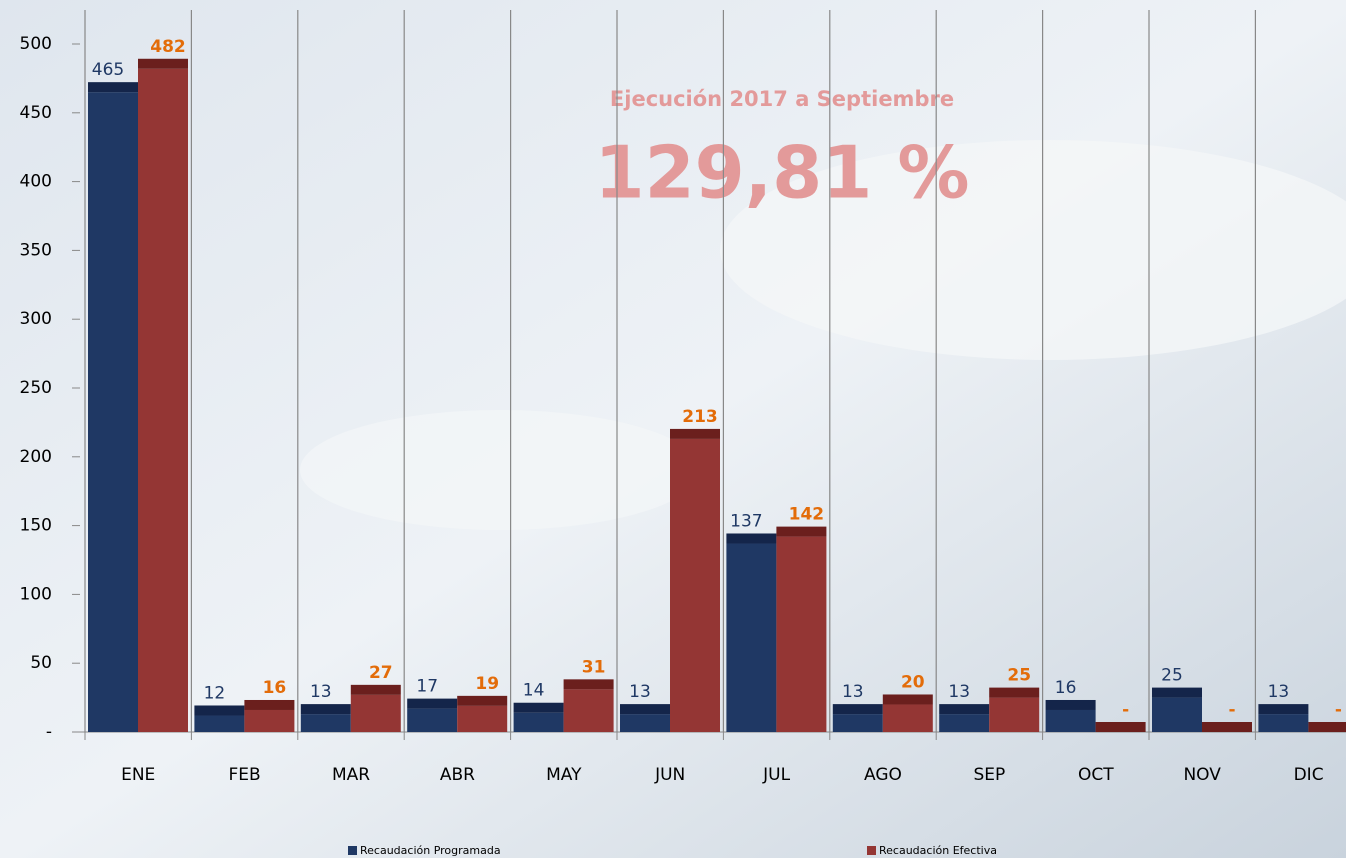 The width and height of the screenshot is (1346, 858). What do you see at coordinates (36, 594) in the screenshot?
I see `y-tick-label: 100` at bounding box center [36, 594].